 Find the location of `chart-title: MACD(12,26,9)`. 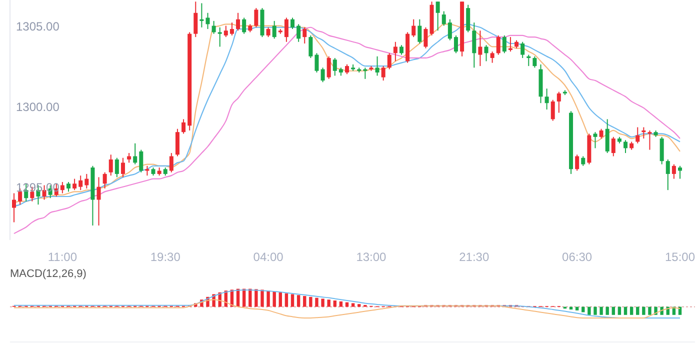

chart-title: MACD(12,26,9) is located at coordinates (48, 274).